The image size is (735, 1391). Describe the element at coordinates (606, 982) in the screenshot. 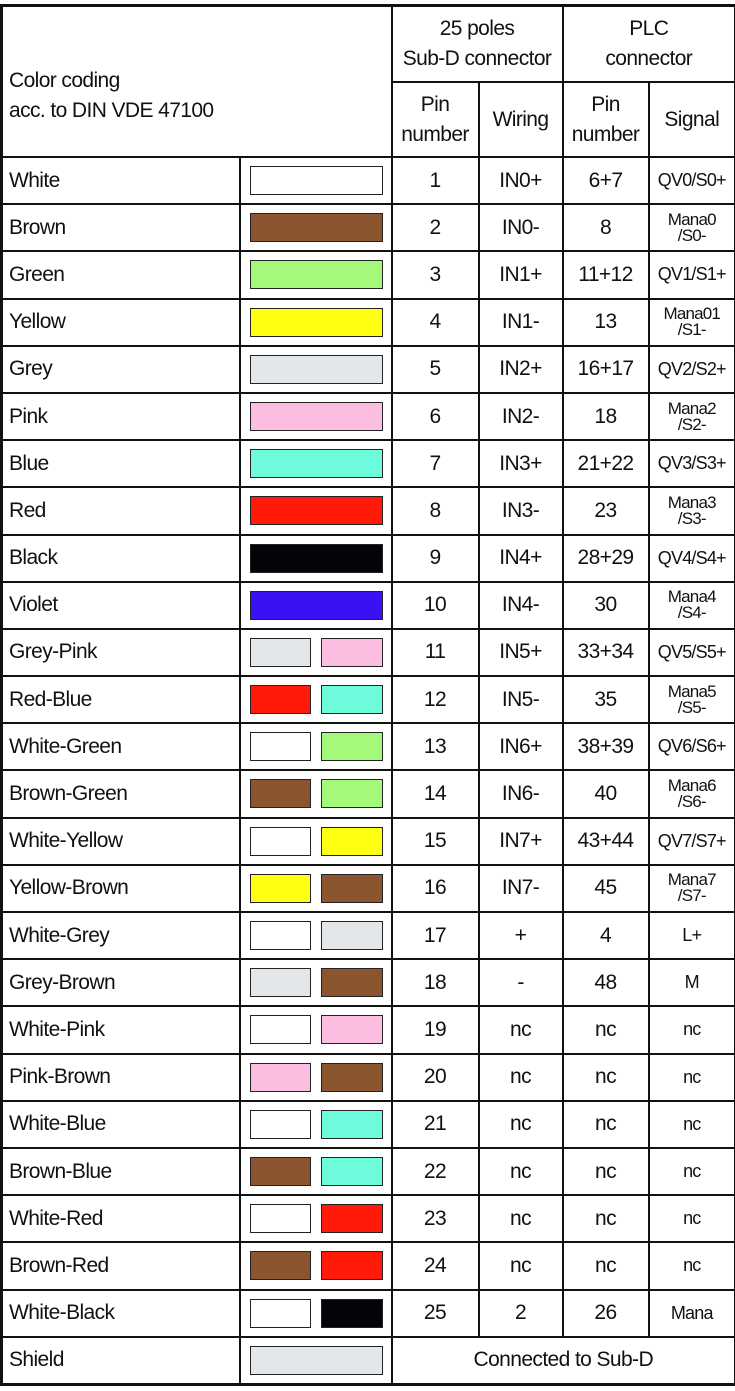

I see `plc-pin-number: 48` at that location.